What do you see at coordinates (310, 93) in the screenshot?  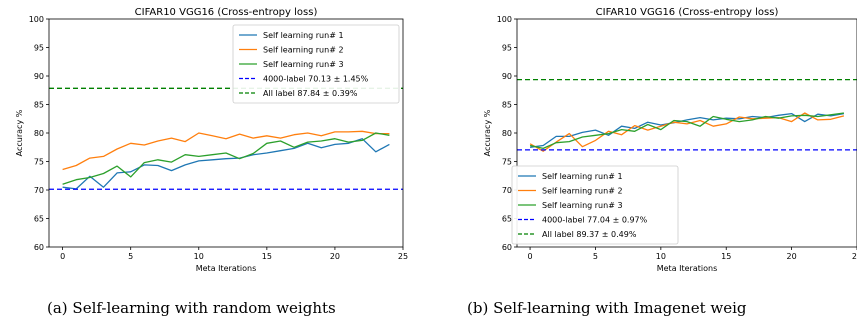 I see `legend-entry: All label 87.84 ± 0.39%` at bounding box center [310, 93].